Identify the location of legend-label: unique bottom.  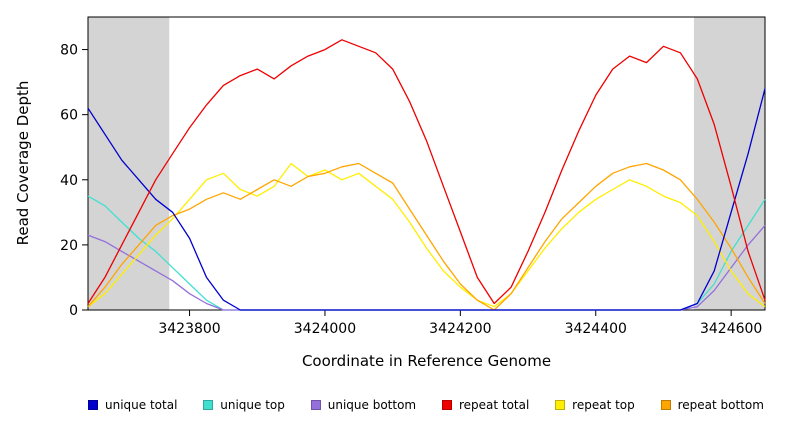
(372, 405).